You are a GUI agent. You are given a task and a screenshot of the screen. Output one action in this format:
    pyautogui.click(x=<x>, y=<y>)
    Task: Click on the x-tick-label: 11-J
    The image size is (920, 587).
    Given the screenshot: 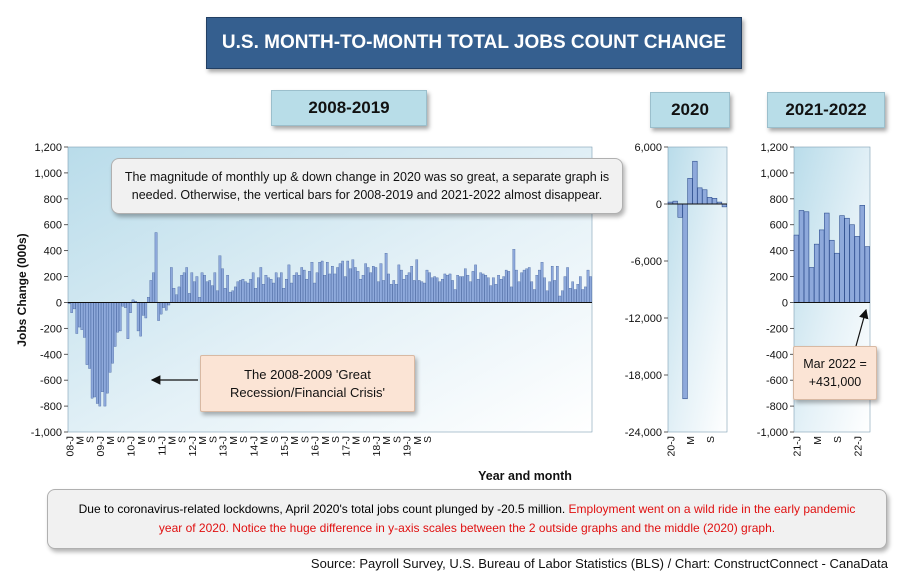 What is the action you would take?
    pyautogui.click(x=162, y=446)
    